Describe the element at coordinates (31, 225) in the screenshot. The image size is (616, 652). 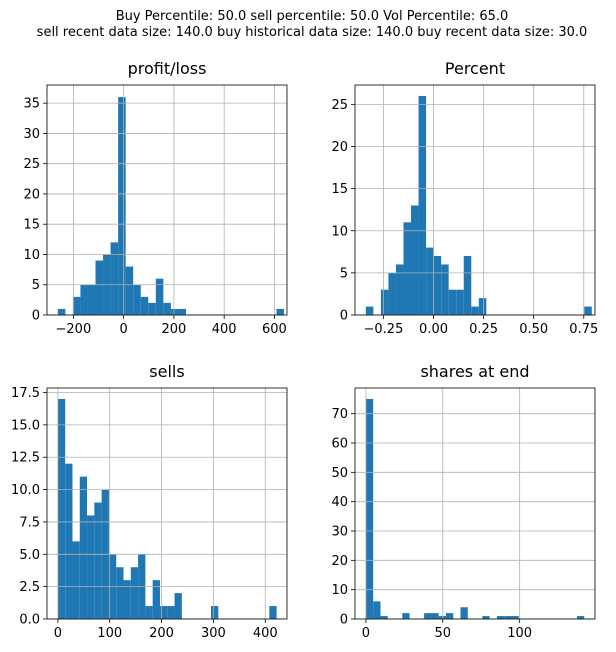
I see `profit-loss-y-tick-label: 15` at that location.